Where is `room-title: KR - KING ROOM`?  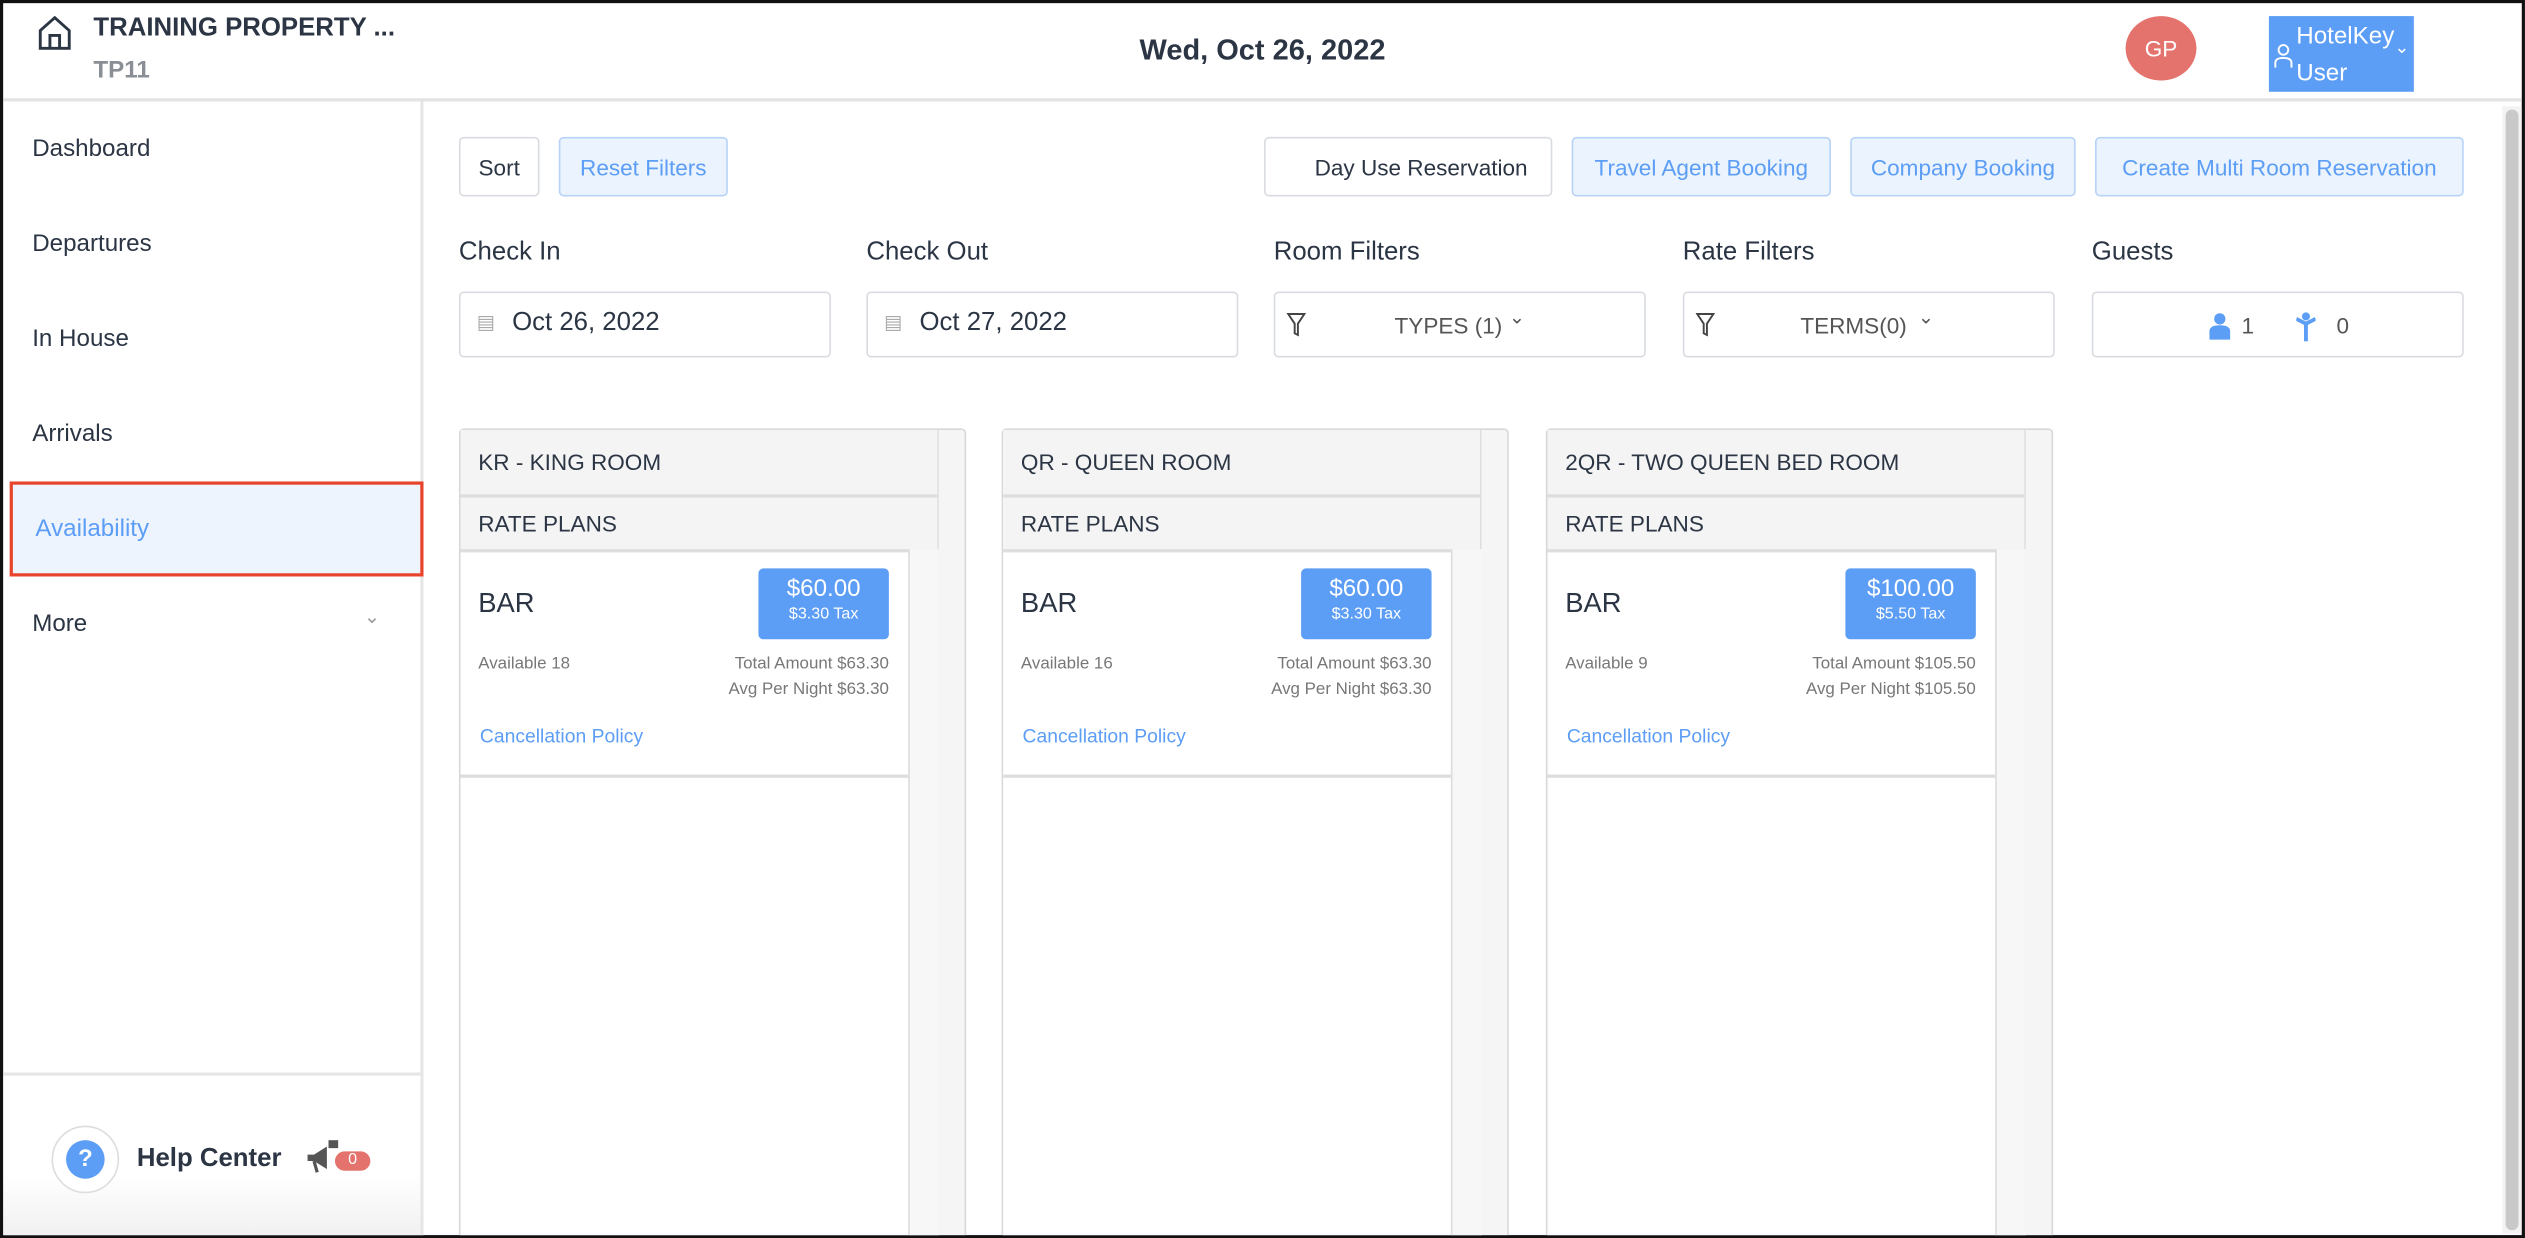 room-title: KR - KING ROOM is located at coordinates (699, 463).